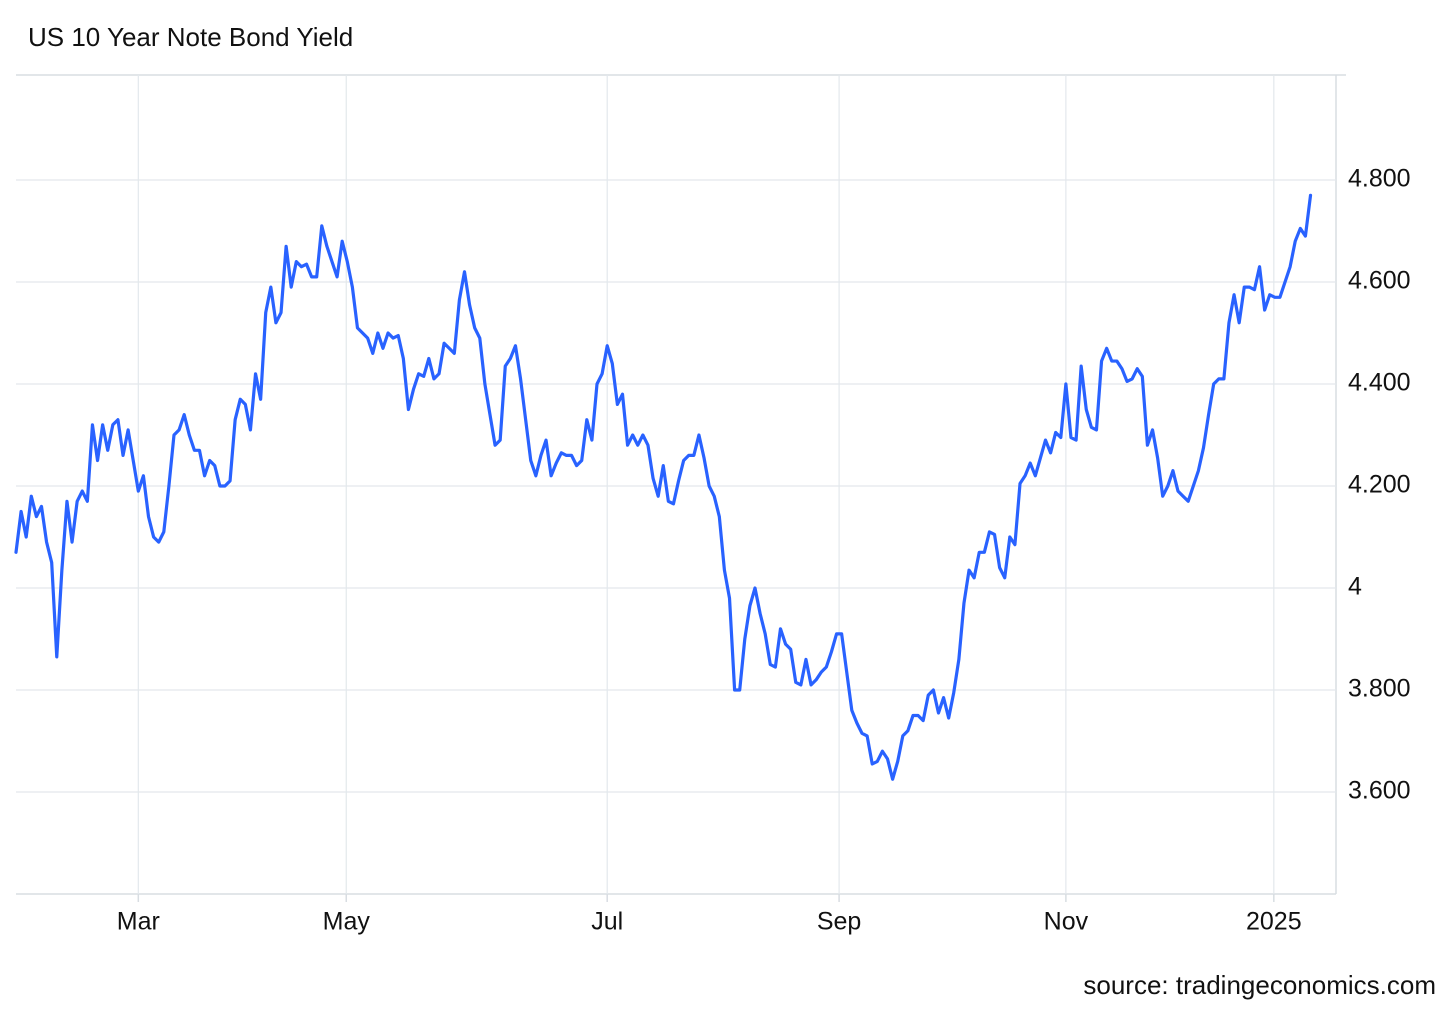 The height and width of the screenshot is (1009, 1456). Describe the element at coordinates (1379, 791) in the screenshot. I see `y-tick-label: 3.600` at that location.